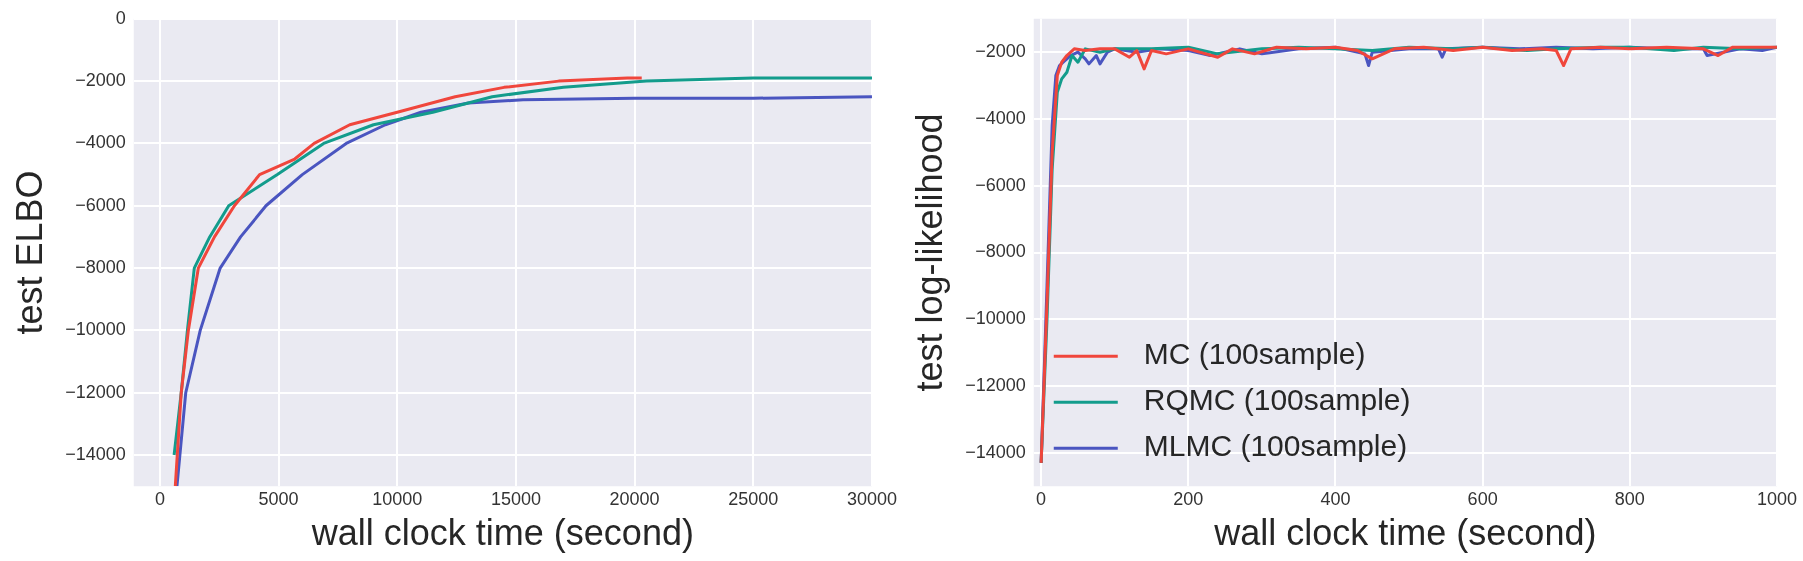  I want to click on legend-label: RQMC (100sample), so click(1277, 400).